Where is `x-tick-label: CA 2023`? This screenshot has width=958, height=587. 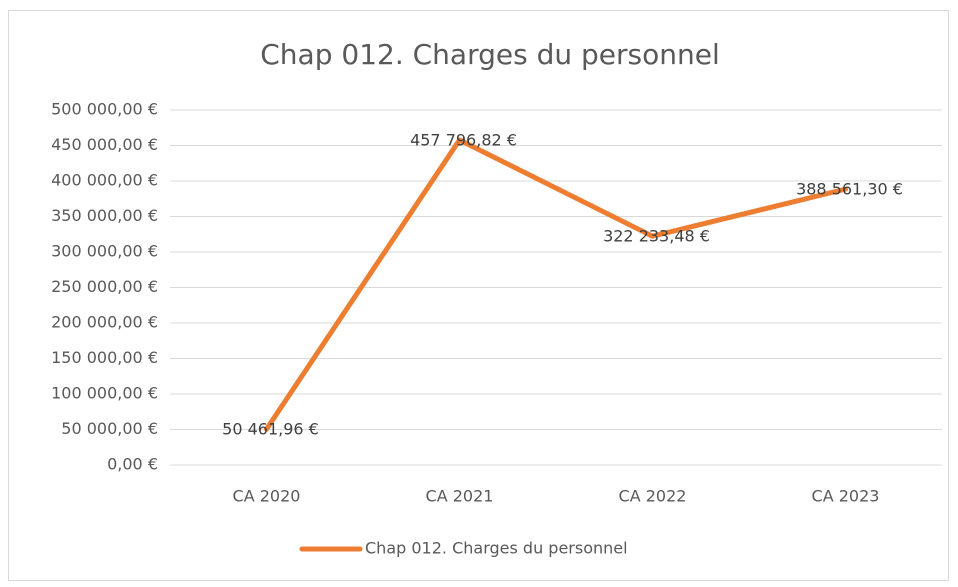 x-tick-label: CA 2023 is located at coordinates (846, 496).